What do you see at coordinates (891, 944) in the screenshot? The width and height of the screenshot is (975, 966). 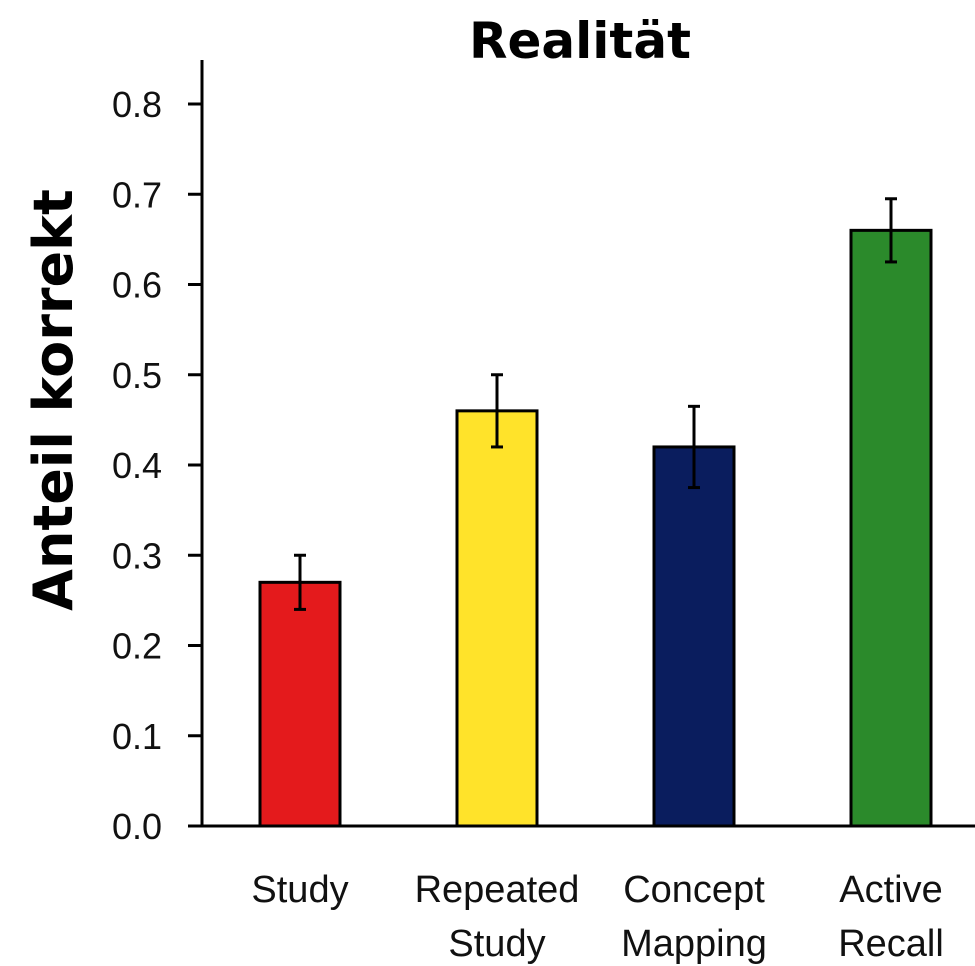 I see `x-tick-label: Recall` at bounding box center [891, 944].